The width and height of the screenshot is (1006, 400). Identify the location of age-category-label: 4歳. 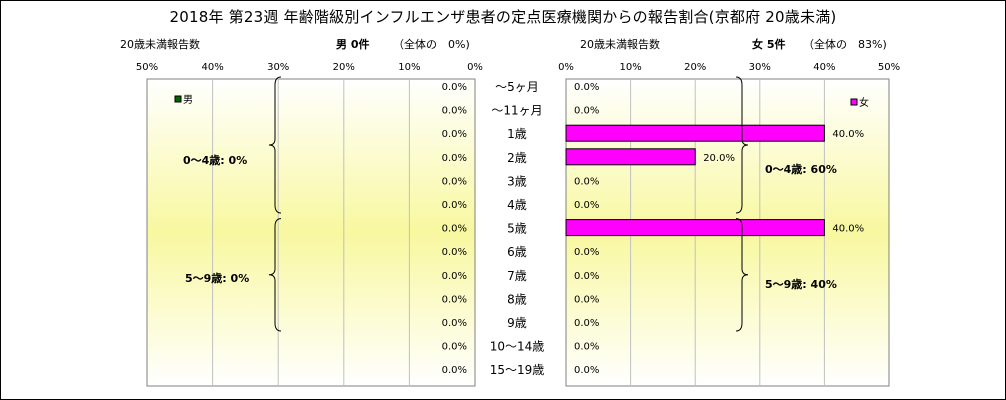
(517, 205).